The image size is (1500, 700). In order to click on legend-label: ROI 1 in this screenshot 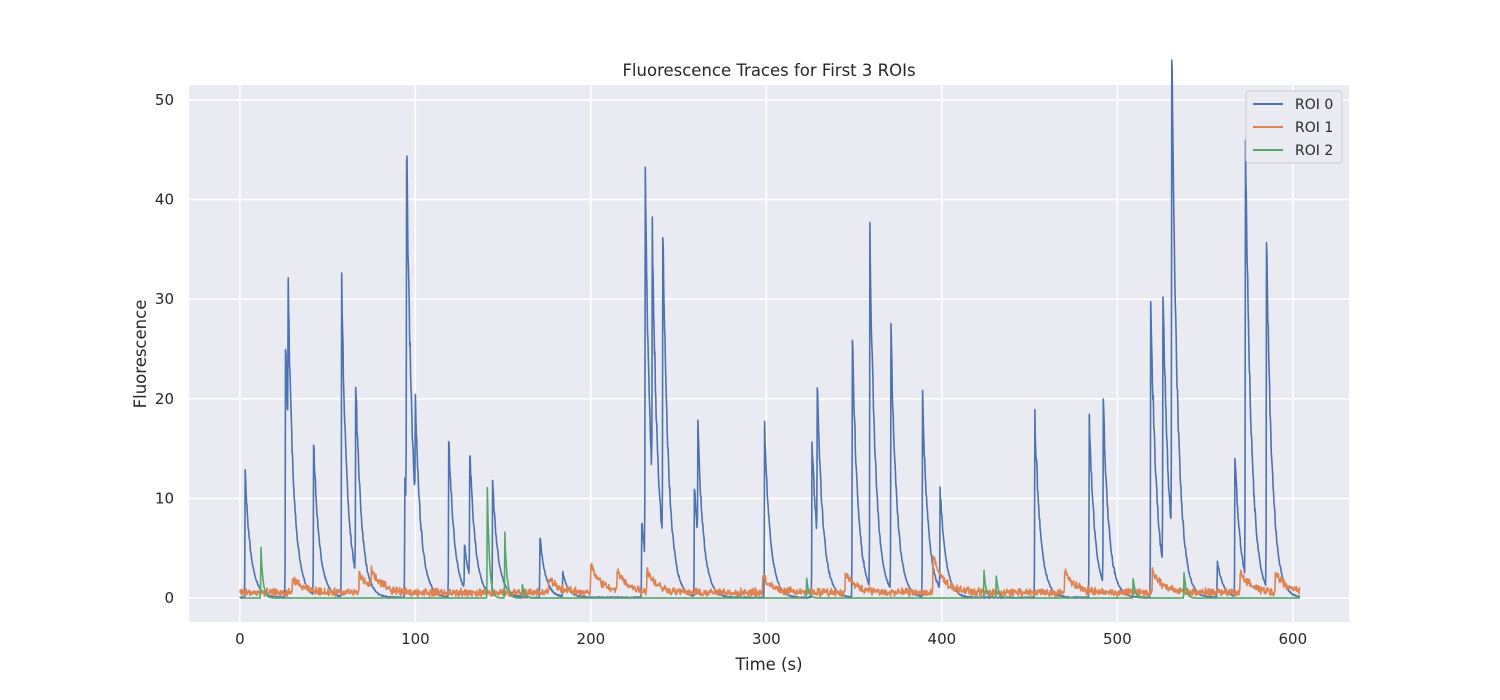, I will do `click(1314, 128)`.